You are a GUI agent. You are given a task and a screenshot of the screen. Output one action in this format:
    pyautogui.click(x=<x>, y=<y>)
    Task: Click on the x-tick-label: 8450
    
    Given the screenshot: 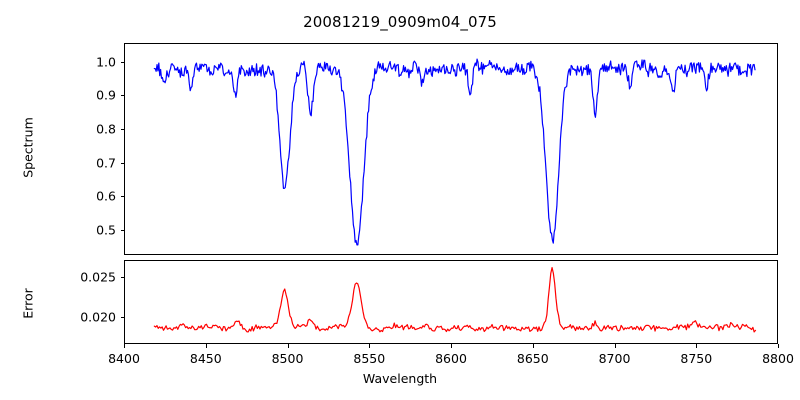 What is the action you would take?
    pyautogui.click(x=205, y=358)
    